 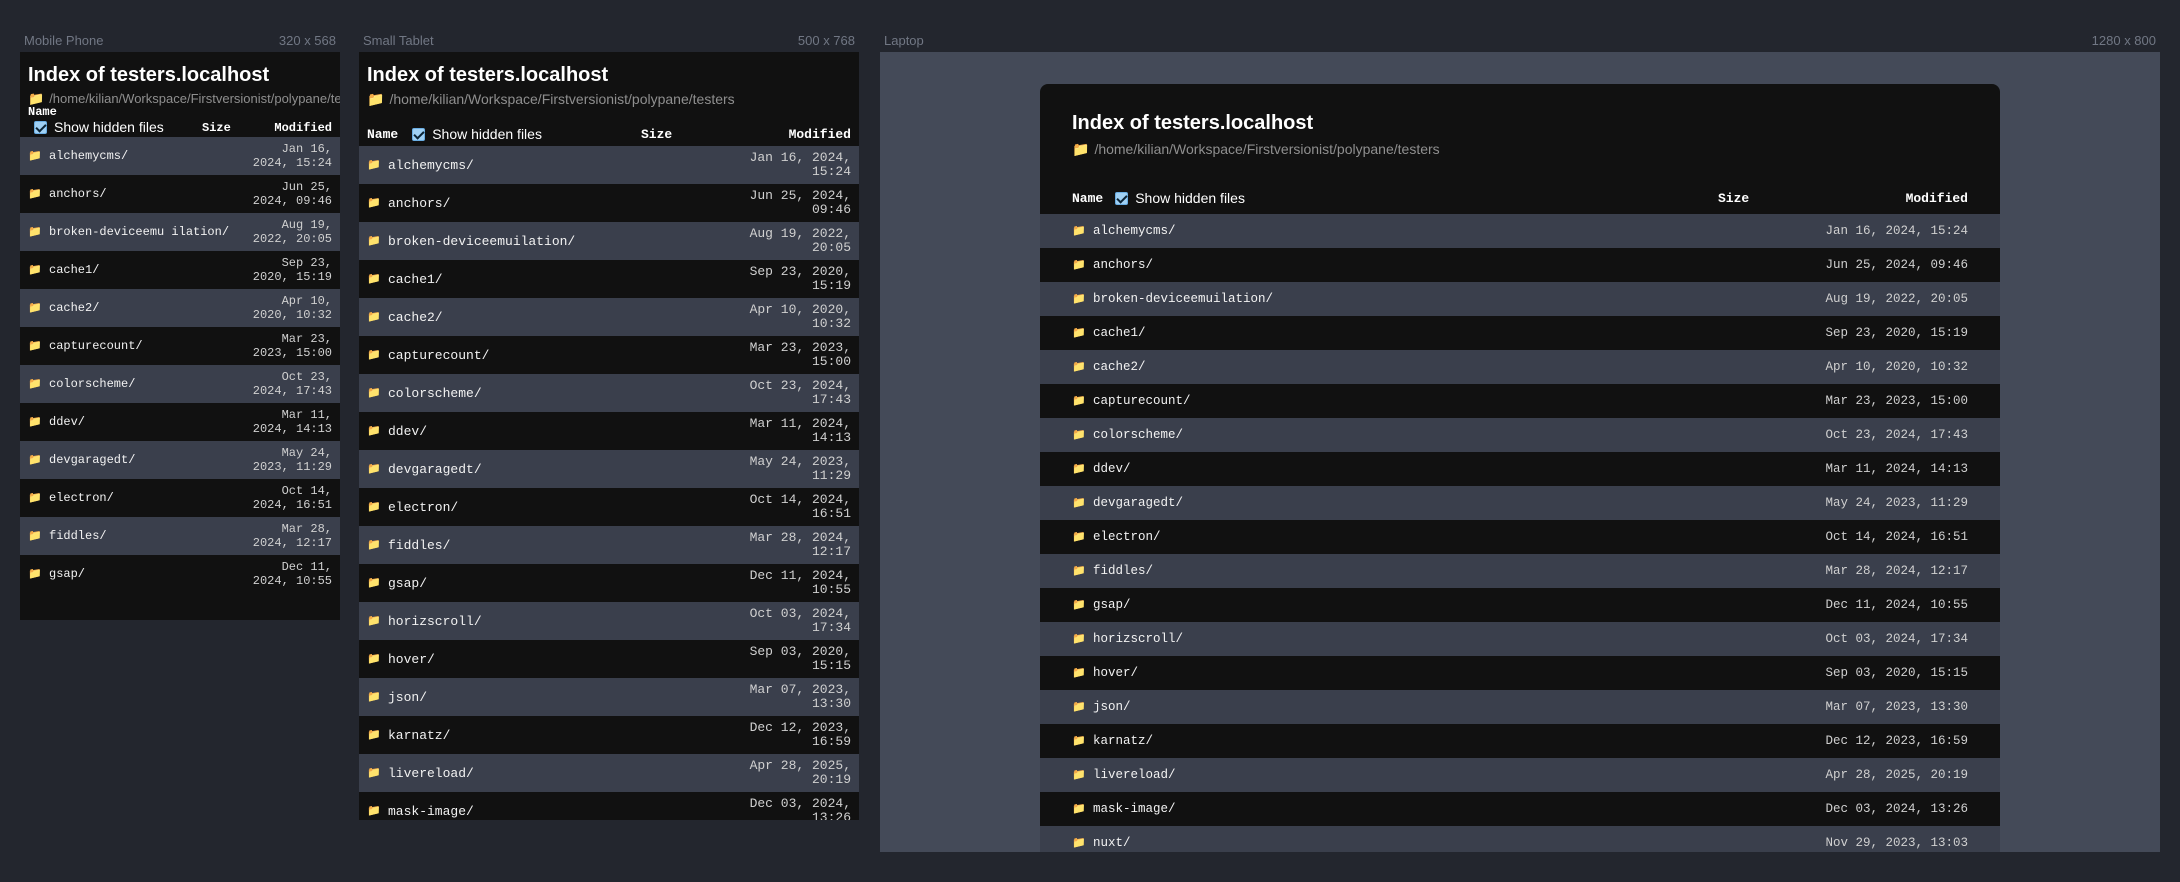 I want to click on file-name-link: broken-deviceemuilation/, so click(x=1183, y=299).